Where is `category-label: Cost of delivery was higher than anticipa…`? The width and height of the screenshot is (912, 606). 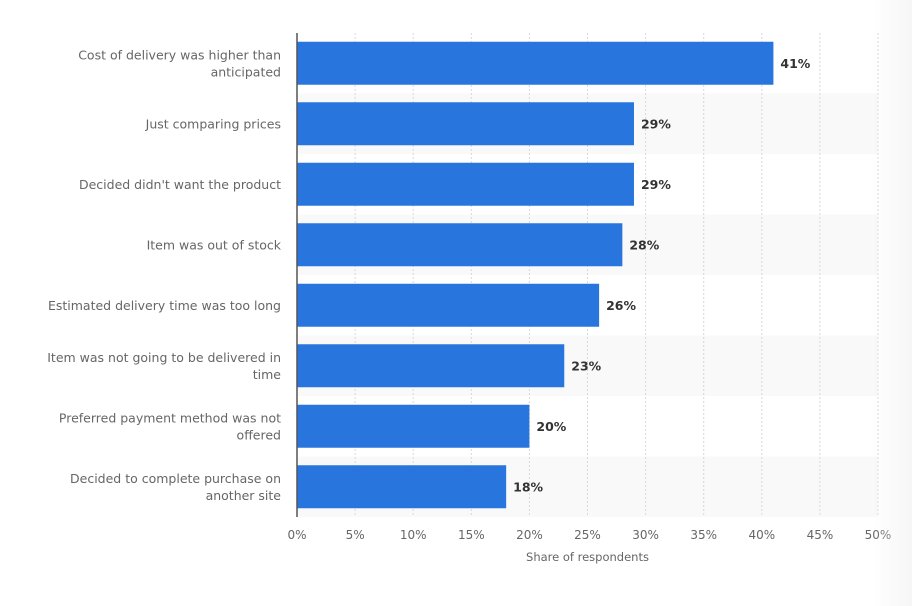
category-label: Cost of delivery was higher than anticipa… is located at coordinates (179, 63).